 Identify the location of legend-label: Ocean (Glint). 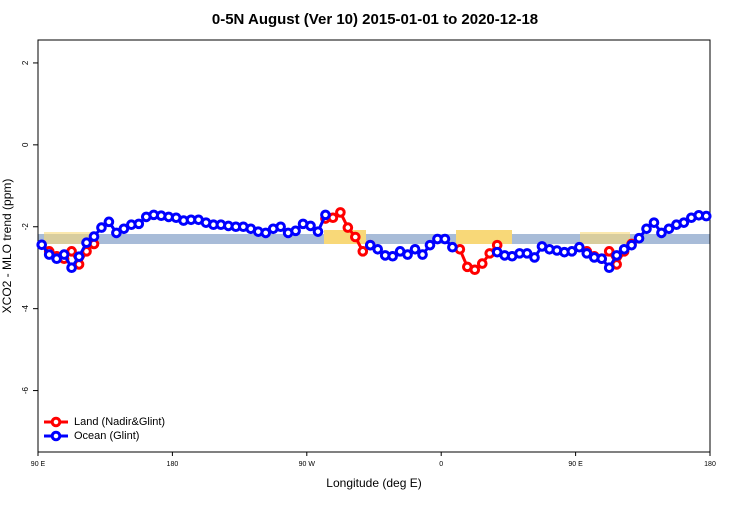
(106, 436).